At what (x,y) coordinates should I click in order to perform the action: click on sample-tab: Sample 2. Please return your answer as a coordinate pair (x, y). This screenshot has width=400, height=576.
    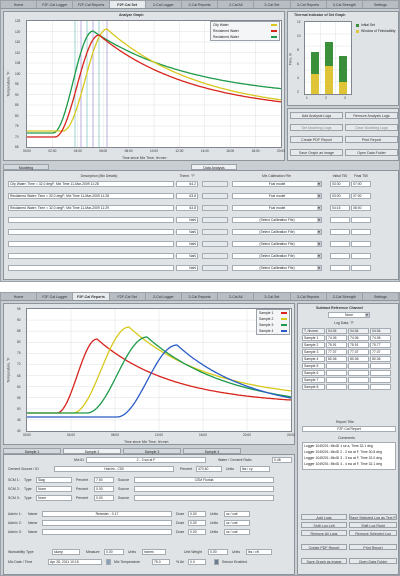
    Looking at the image, I should click on (92, 451).